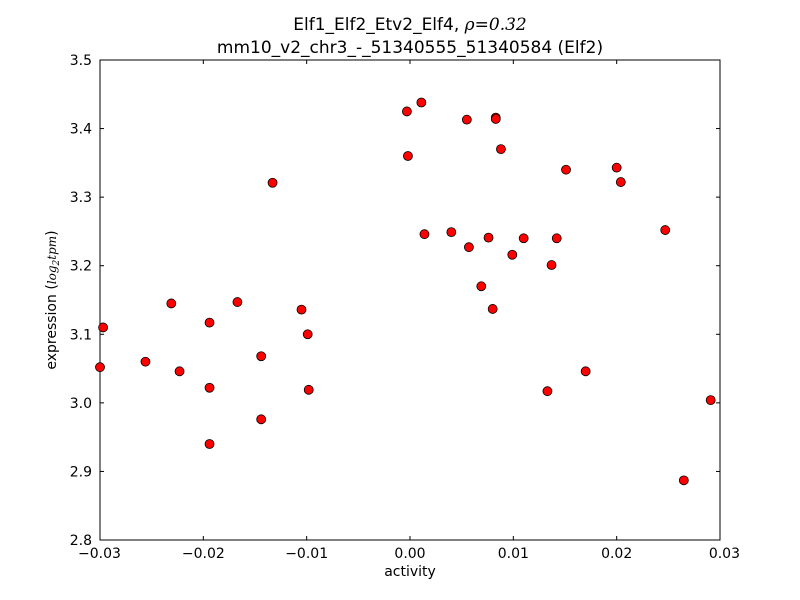 The image size is (800, 600). I want to click on y-tick-label: 2.8, so click(81, 541).